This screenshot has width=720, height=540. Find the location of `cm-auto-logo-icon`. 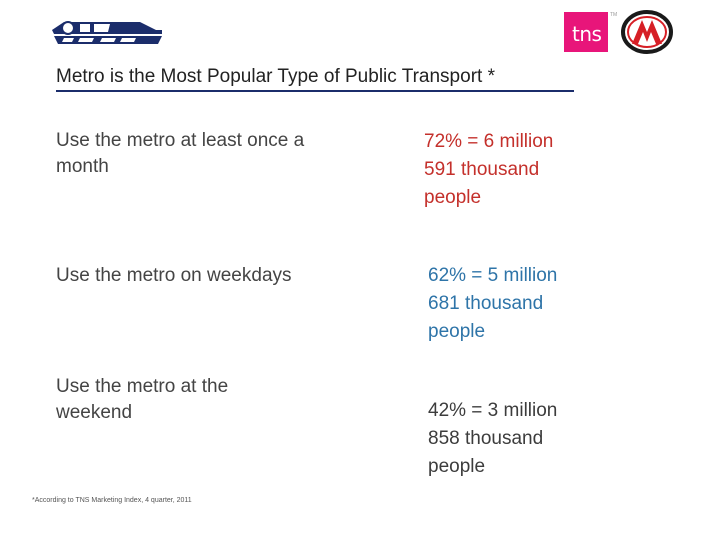

cm-auto-logo-icon is located at coordinates (108, 33).